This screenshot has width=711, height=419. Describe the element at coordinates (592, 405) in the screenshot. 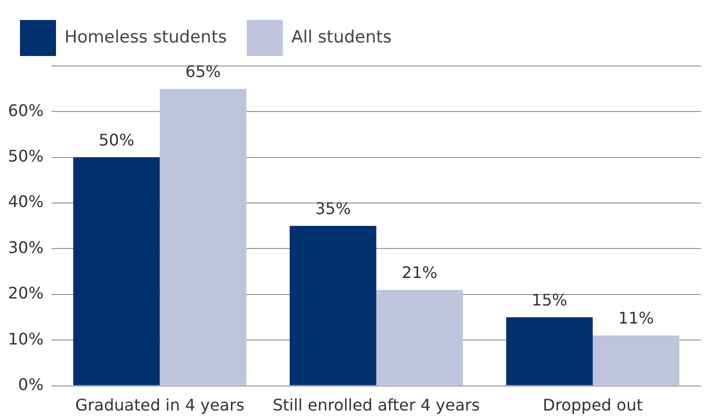

I see `x-tick-label: Dropped out` at that location.